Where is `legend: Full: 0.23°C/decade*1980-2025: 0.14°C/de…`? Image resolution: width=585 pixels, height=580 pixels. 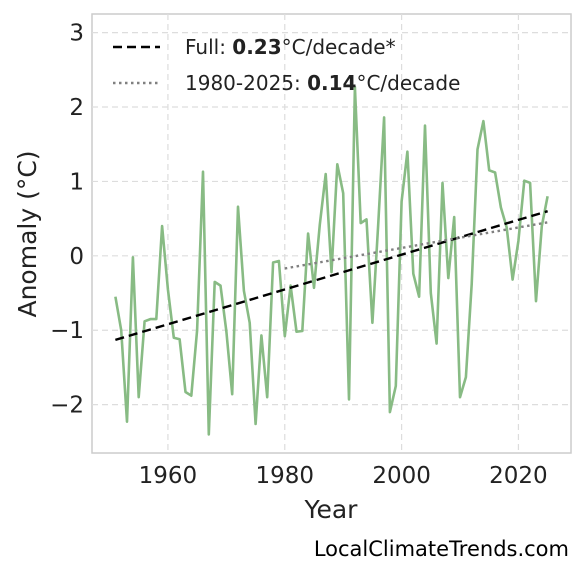
legend: Full: 0.23°C/decade*1980-2025: 0.14°C/de… is located at coordinates (286, 65).